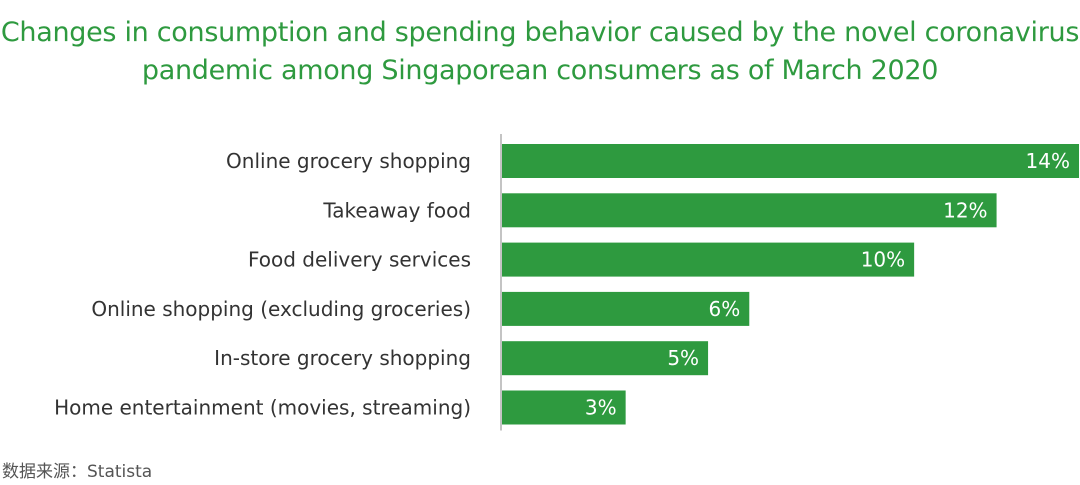  Describe the element at coordinates (1048, 161) in the screenshot. I see `bar-value-label: 14%` at that location.